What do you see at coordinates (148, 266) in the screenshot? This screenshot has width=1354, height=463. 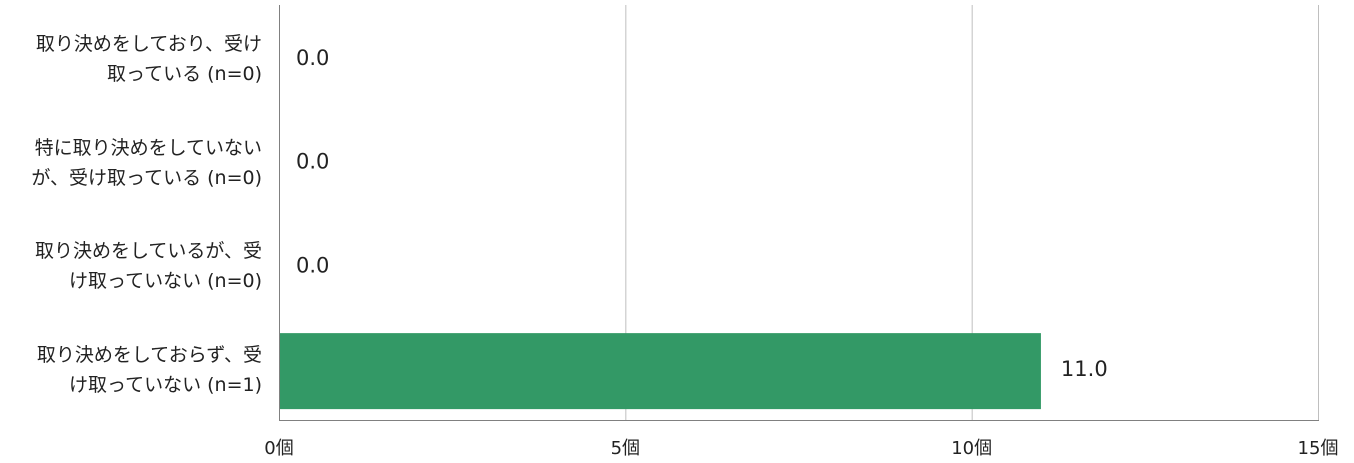 I see `category-label: 取り決めをしているが、受 け取っていない (n=0)` at bounding box center [148, 266].